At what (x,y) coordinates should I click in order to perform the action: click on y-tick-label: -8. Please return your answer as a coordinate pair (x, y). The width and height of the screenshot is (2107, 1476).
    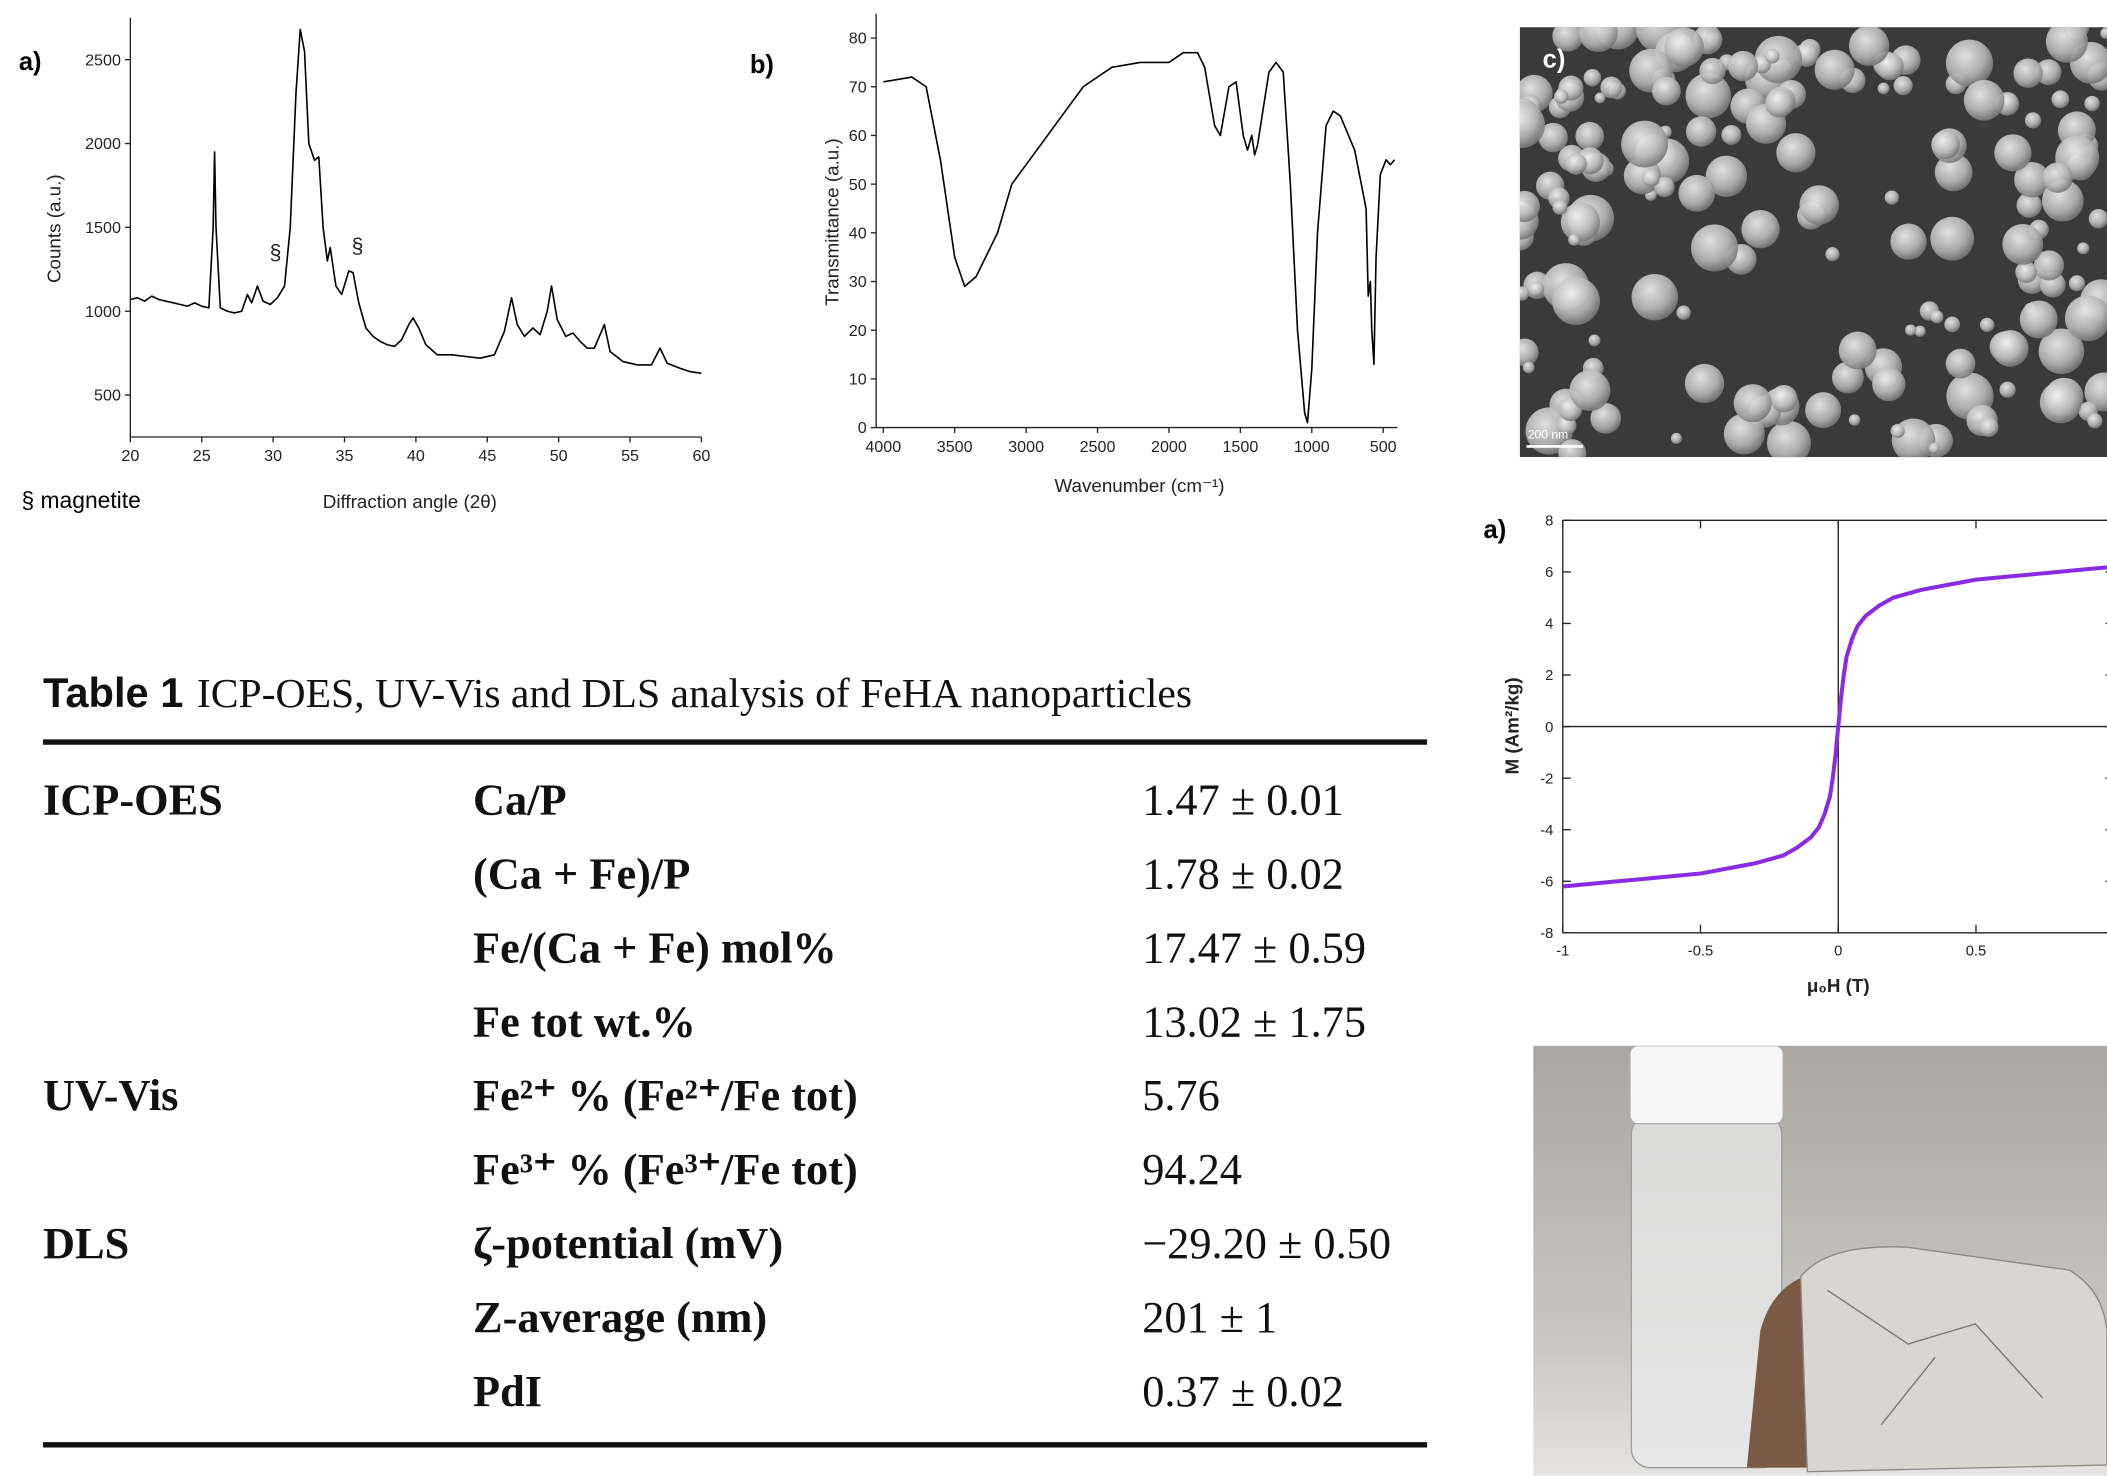
    Looking at the image, I should click on (1546, 934).